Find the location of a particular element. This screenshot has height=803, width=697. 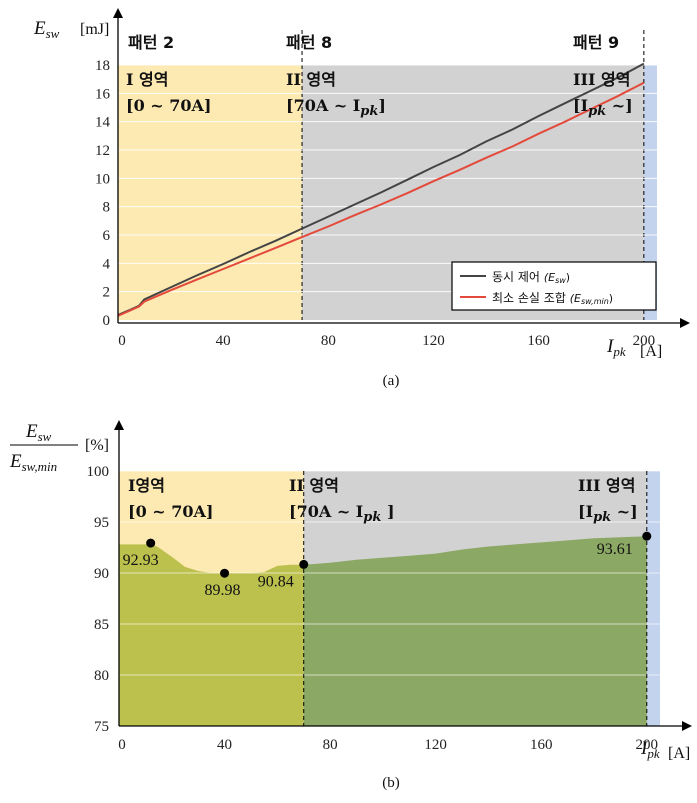

a-y-unit: [mJ] is located at coordinates (94, 29).